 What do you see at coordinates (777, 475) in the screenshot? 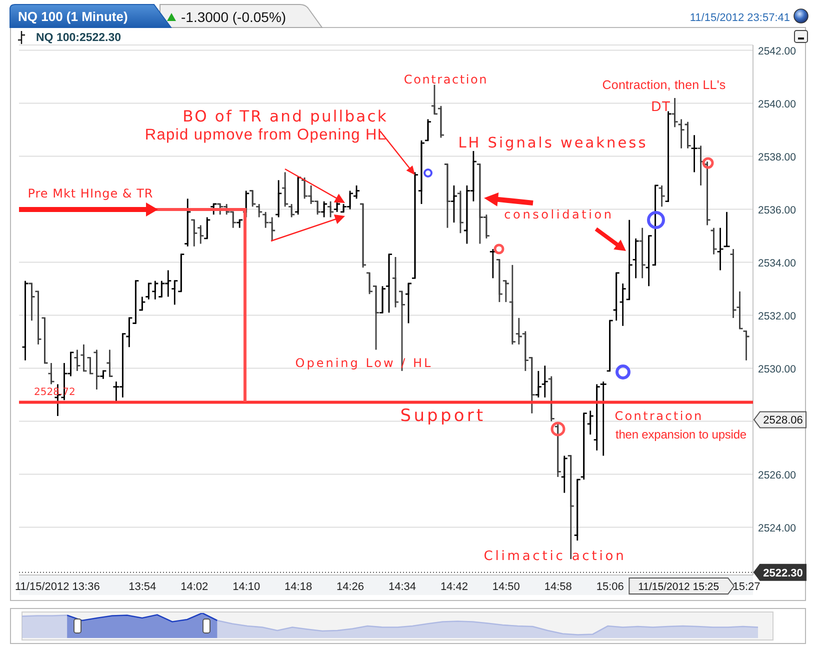
I see `y-tick-label: 2526.00` at bounding box center [777, 475].